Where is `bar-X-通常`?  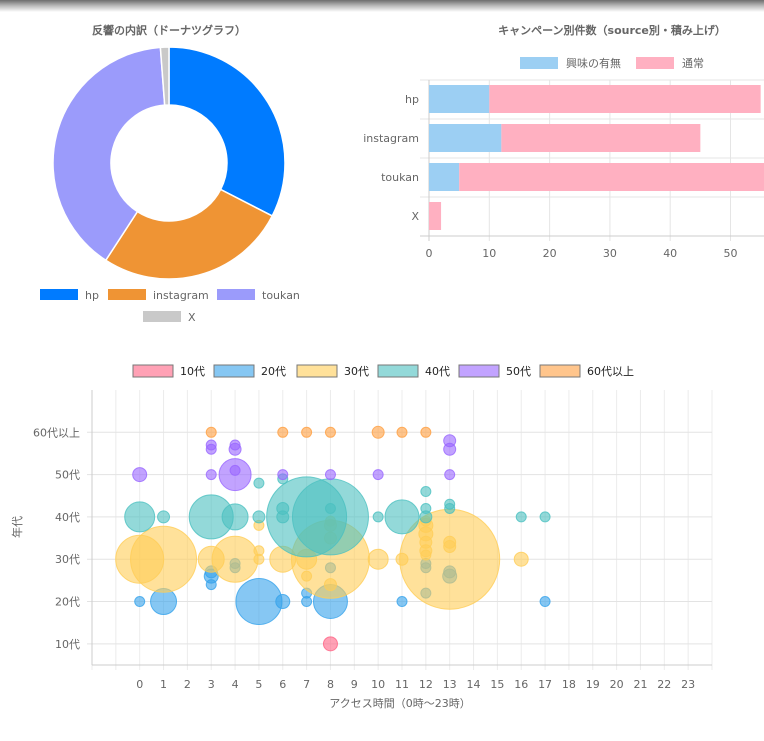
bar-X-通常 is located at coordinates (435, 216).